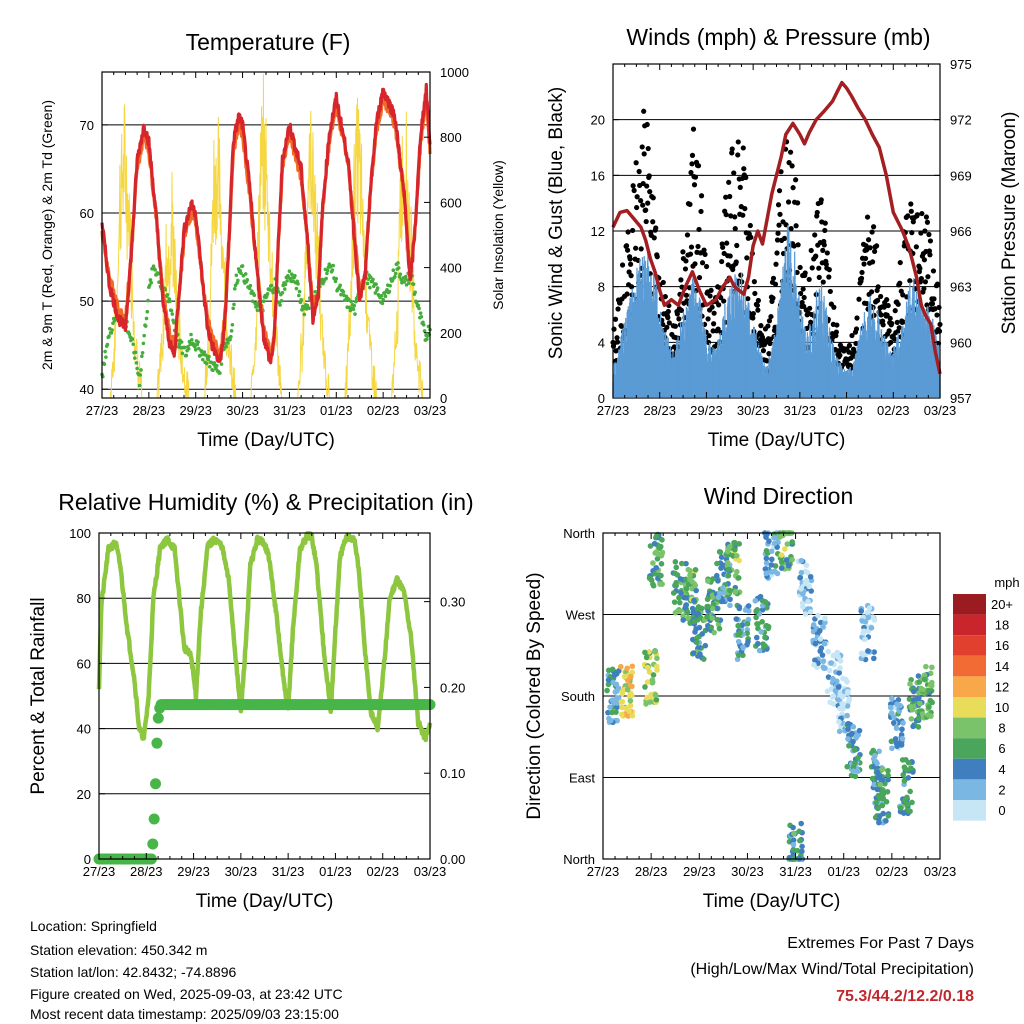  Describe the element at coordinates (1001, 769) in the screenshot. I see `legend-label: 4` at that location.